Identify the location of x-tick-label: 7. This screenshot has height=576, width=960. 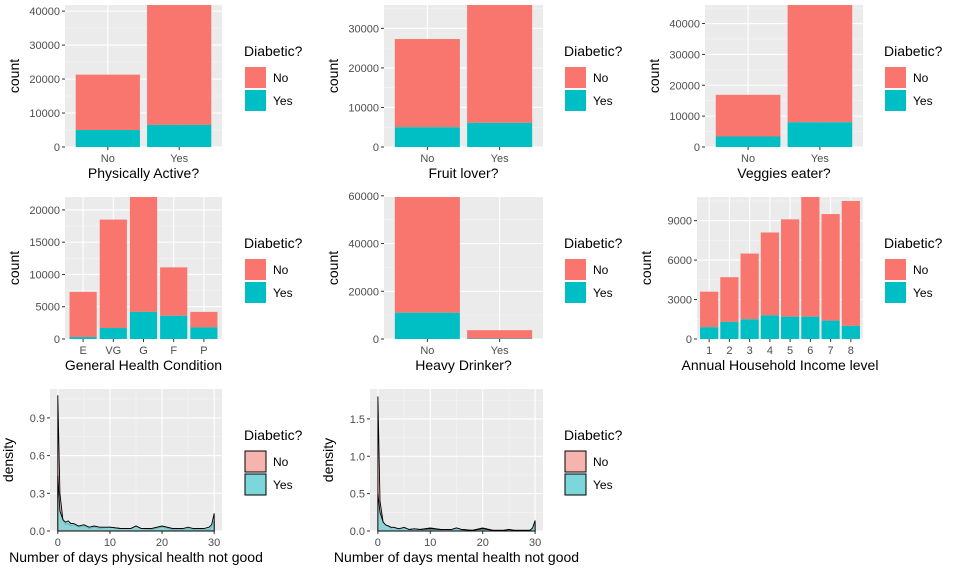
(831, 351).